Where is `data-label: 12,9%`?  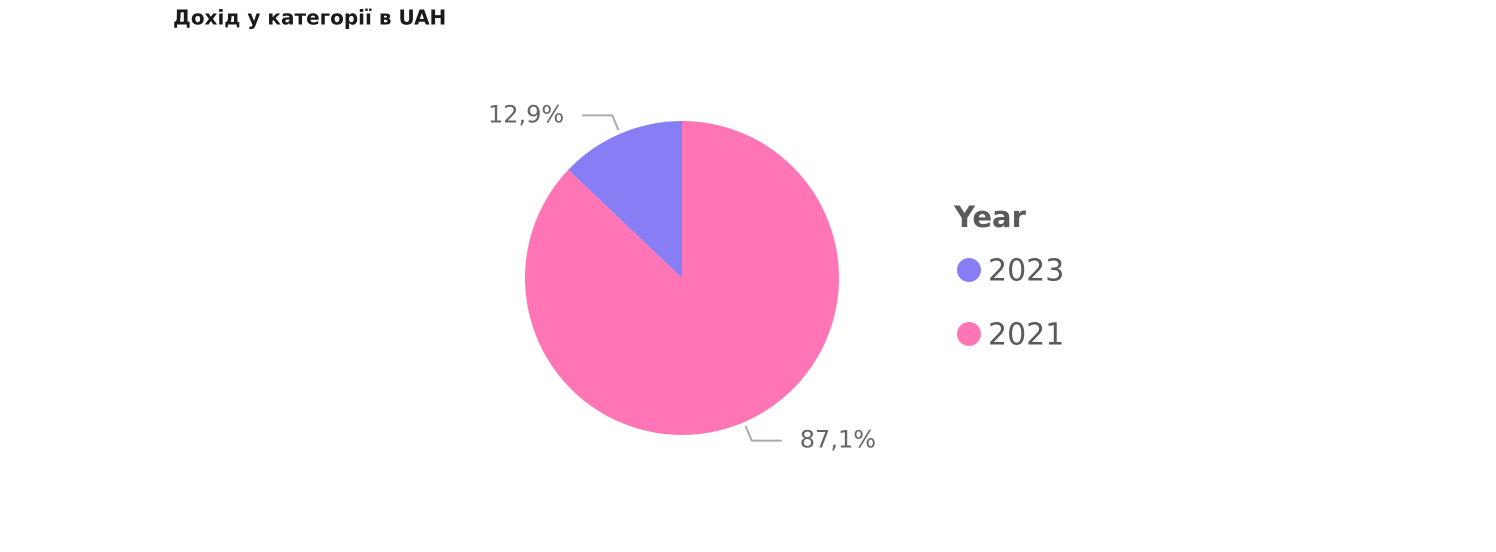 data-label: 12,9% is located at coordinates (526, 114).